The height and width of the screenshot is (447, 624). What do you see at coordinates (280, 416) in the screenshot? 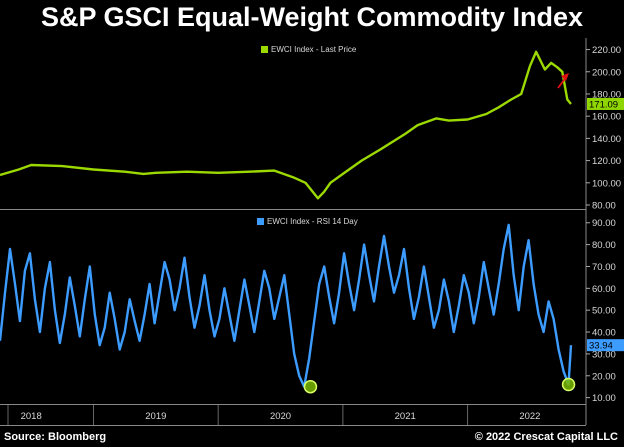
I see `x-tick-label: 2020` at bounding box center [280, 416].